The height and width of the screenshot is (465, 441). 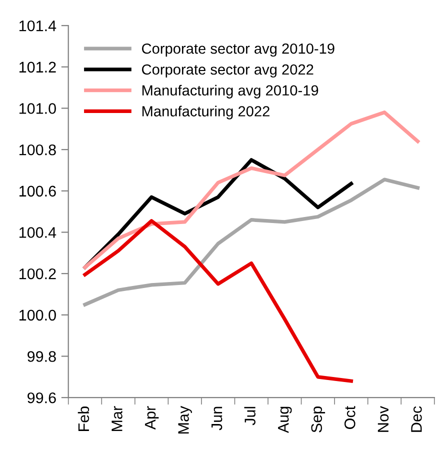 I want to click on x-tick-label: Jun, so click(x=217, y=418).